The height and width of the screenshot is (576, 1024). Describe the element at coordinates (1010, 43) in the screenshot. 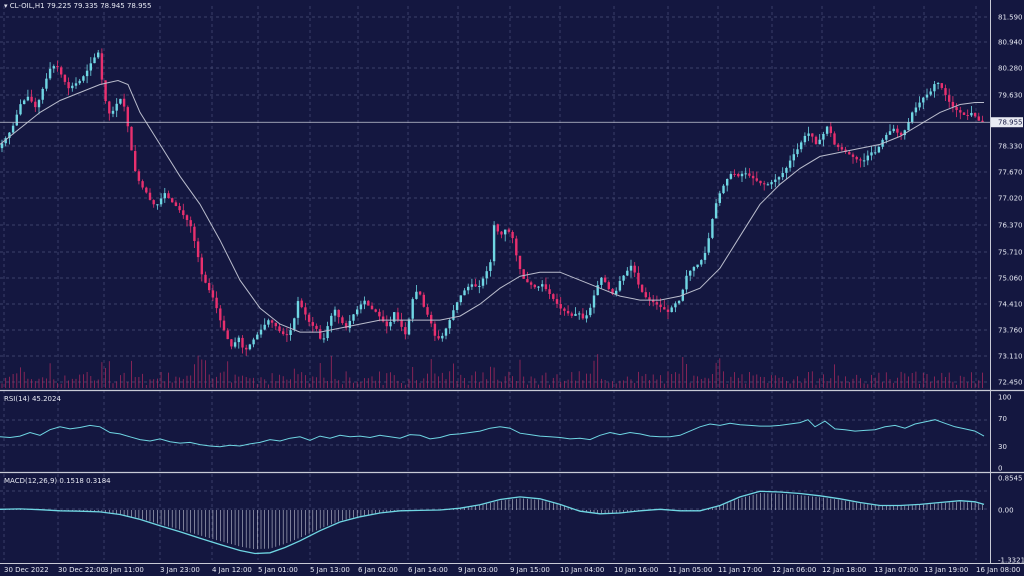

I see `price-tick-label: 80.940` at that location.